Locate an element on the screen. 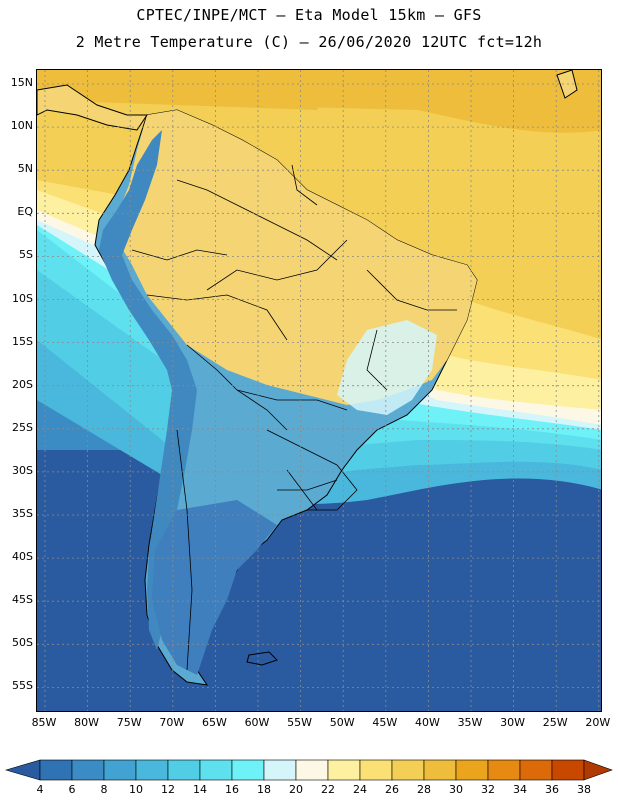 The image size is (618, 800). lat-label-15s: 15S is located at coordinates (22, 341).